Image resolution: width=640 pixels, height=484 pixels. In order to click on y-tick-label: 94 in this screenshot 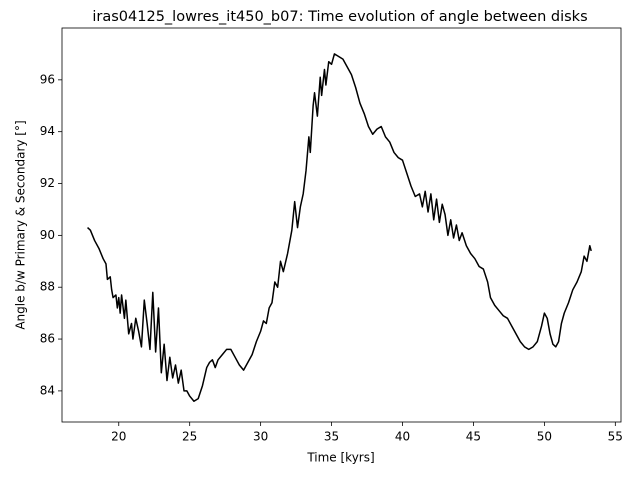, I will do `click(47, 131)`.